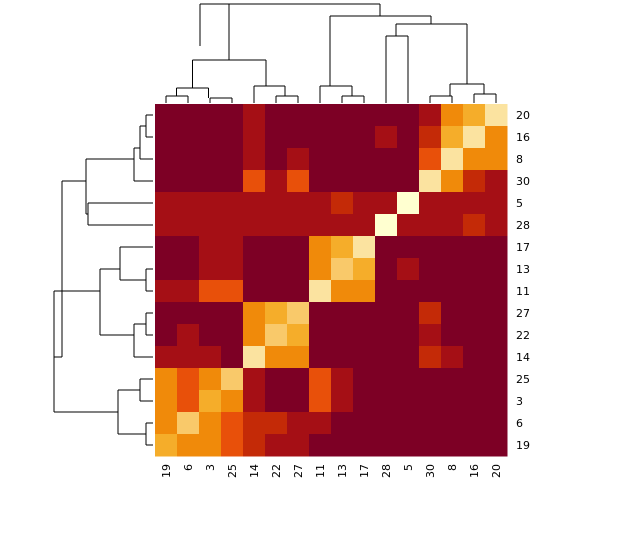 The height and width of the screenshot is (534, 634). Describe the element at coordinates (523, 291) in the screenshot. I see `row-label-11: 11` at that location.